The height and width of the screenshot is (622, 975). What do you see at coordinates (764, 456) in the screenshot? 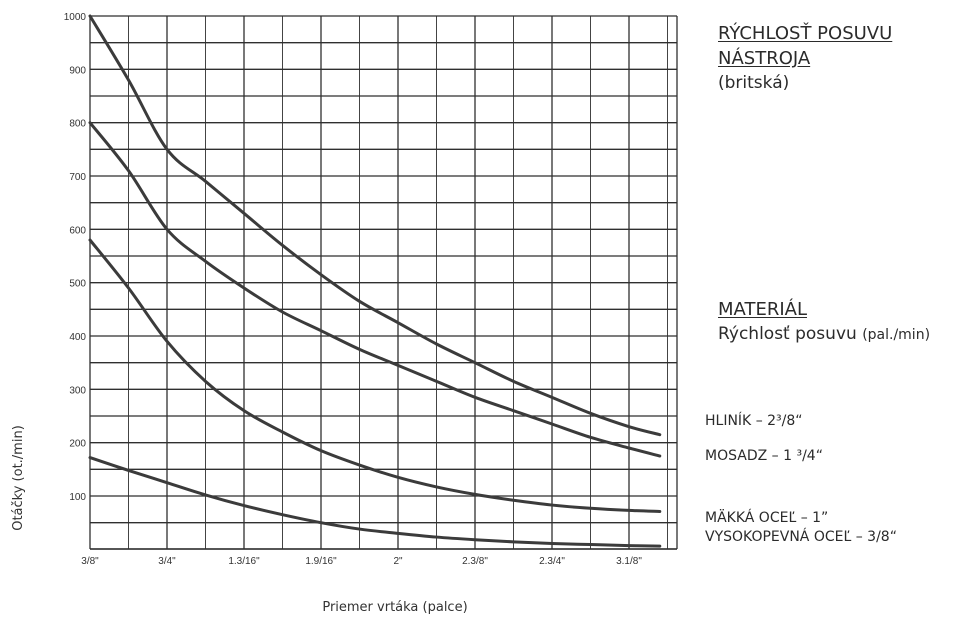
I see `legend-label-brass: MOSADZ – 1 ³/4“` at bounding box center [764, 456].